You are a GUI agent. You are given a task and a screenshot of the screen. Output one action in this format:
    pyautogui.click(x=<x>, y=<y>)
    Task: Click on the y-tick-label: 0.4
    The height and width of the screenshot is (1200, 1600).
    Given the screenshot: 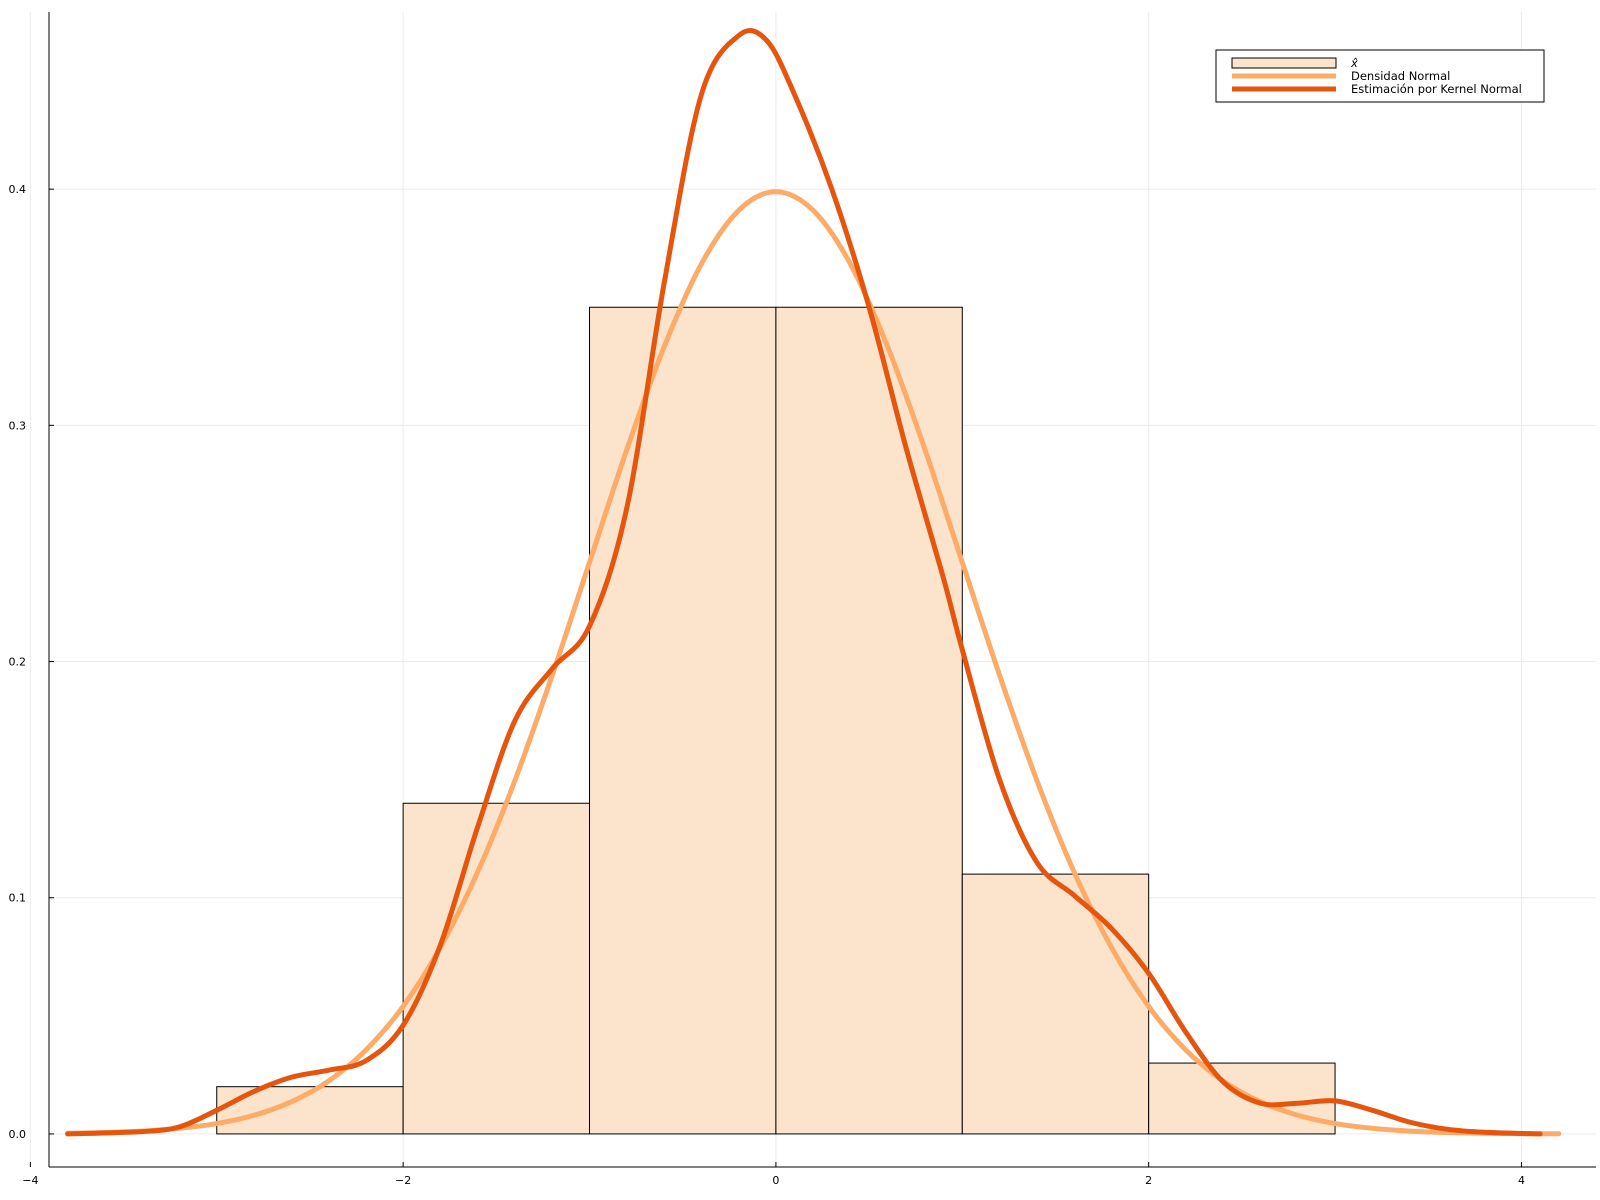 What is the action you would take?
    pyautogui.click(x=18, y=189)
    